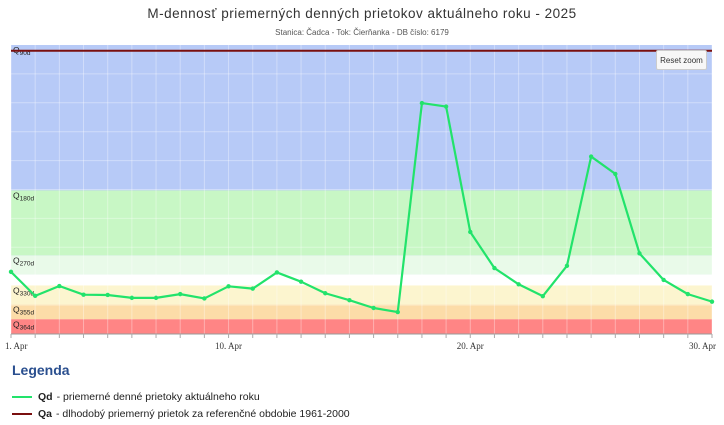  Describe the element at coordinates (23, 196) in the screenshot. I see `band-label-q180d: Q180d` at that location.